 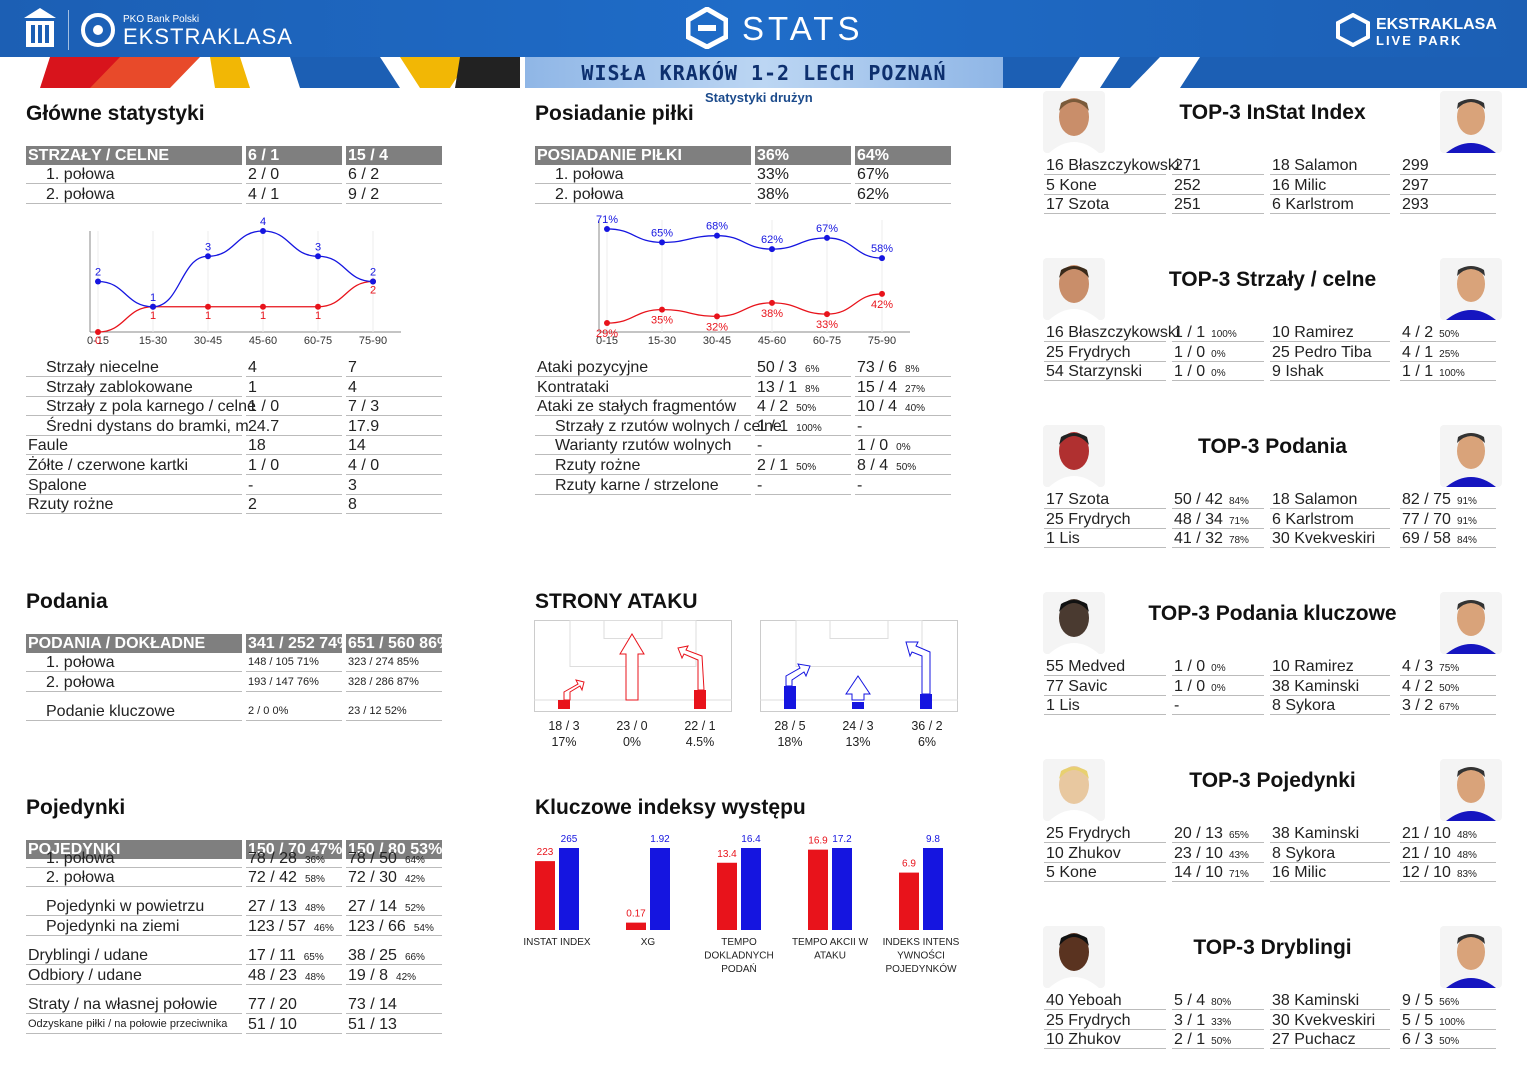 What do you see at coordinates (294, 955) in the screenshot?
I see `row-home: 17 / 11 65%` at bounding box center [294, 955].